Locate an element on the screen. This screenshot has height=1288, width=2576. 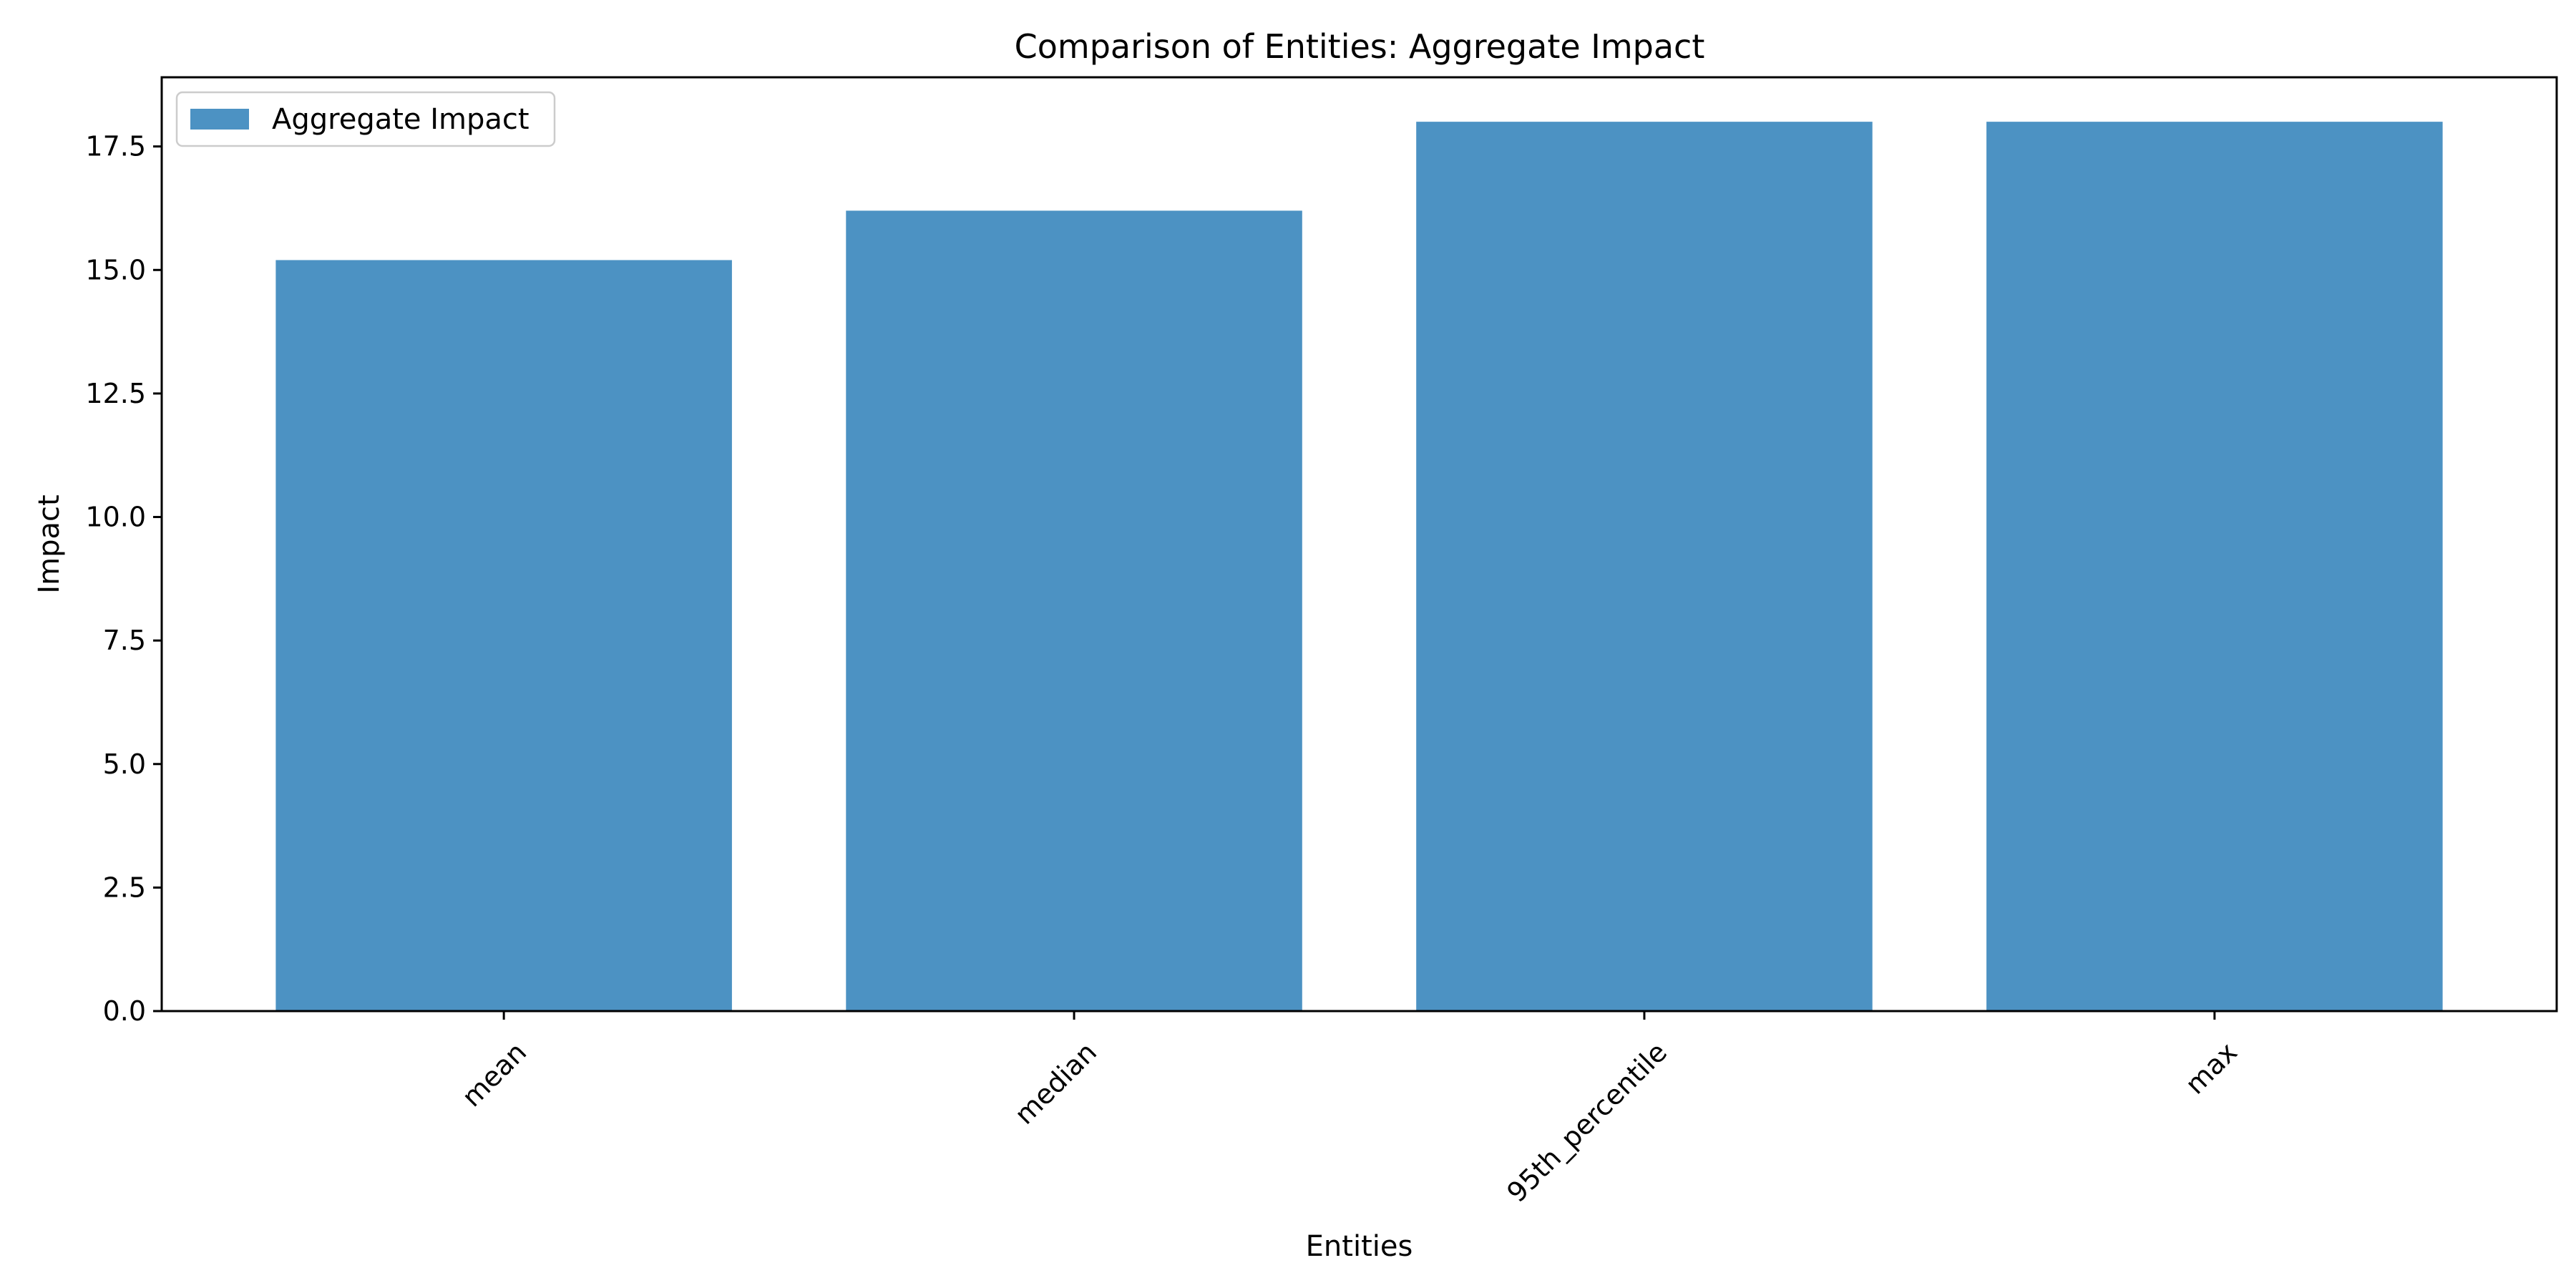
y-tick-label: 15.0 is located at coordinates (115, 270).